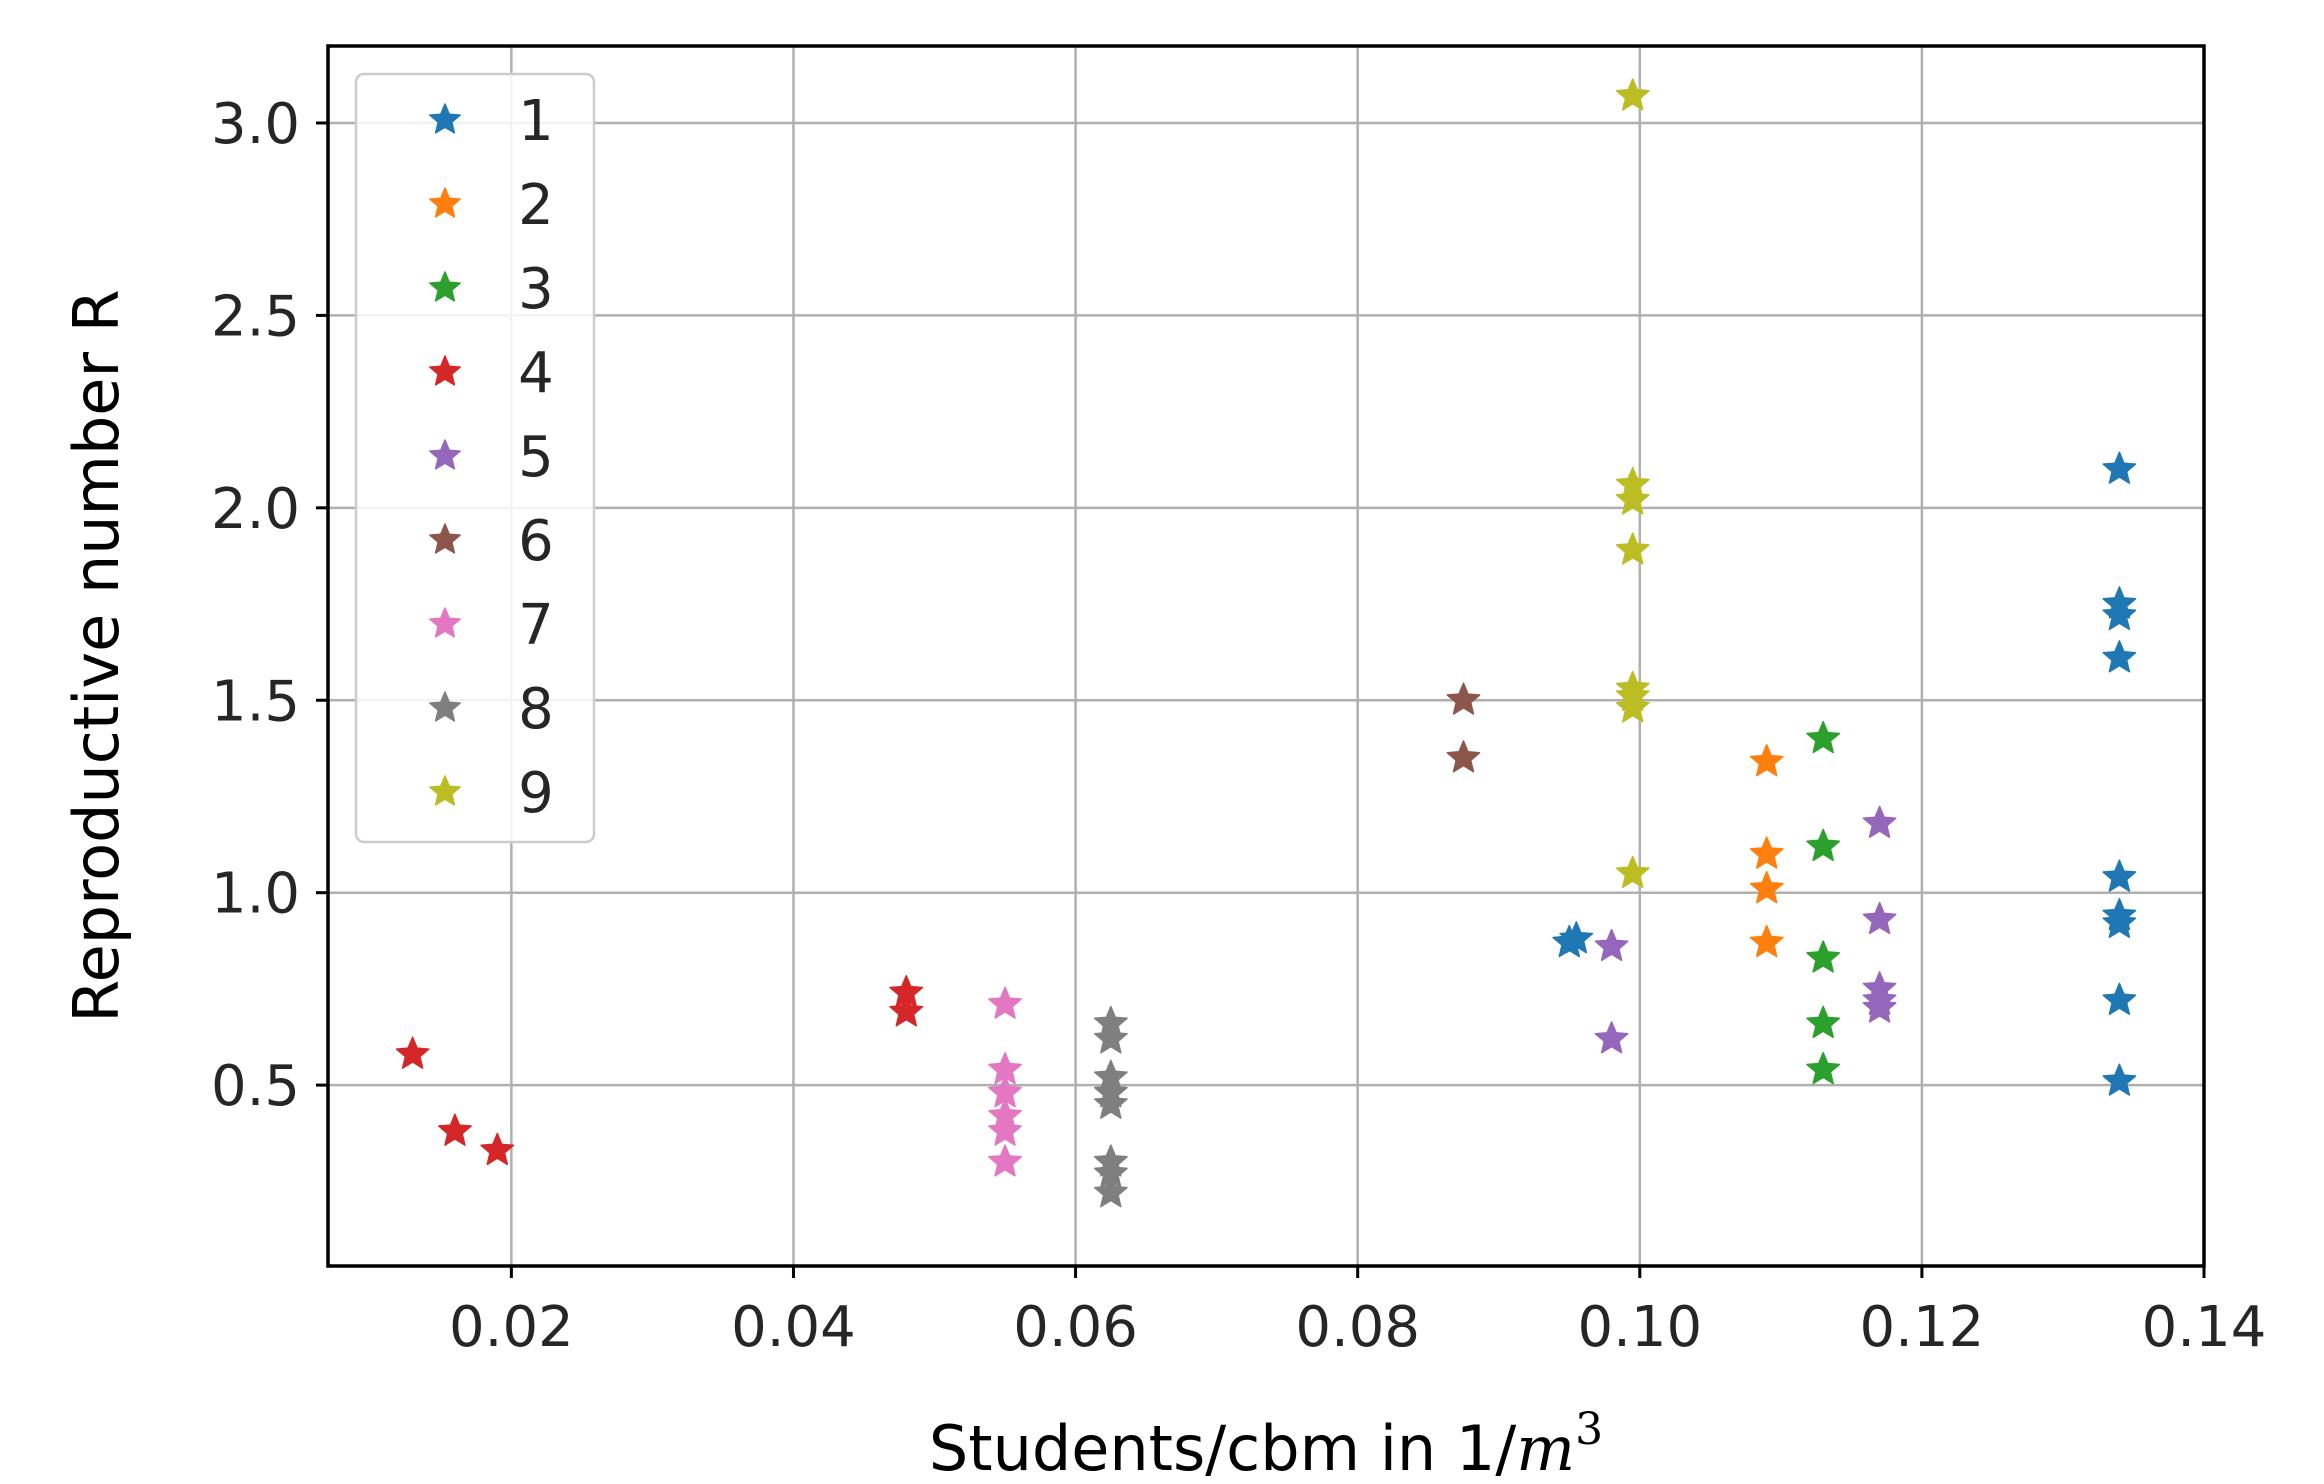  Describe the element at coordinates (536, 625) in the screenshot. I see `legend-label: 7` at that location.